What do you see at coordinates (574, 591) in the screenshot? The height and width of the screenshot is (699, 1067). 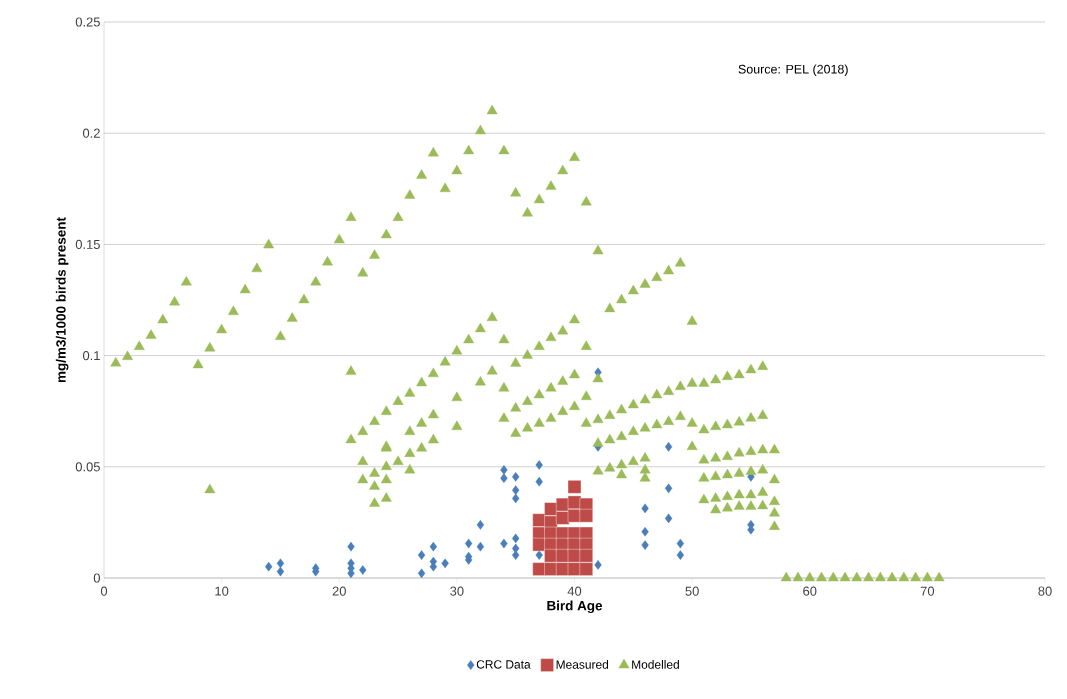 I see `x-tick-label: 40` at bounding box center [574, 591].